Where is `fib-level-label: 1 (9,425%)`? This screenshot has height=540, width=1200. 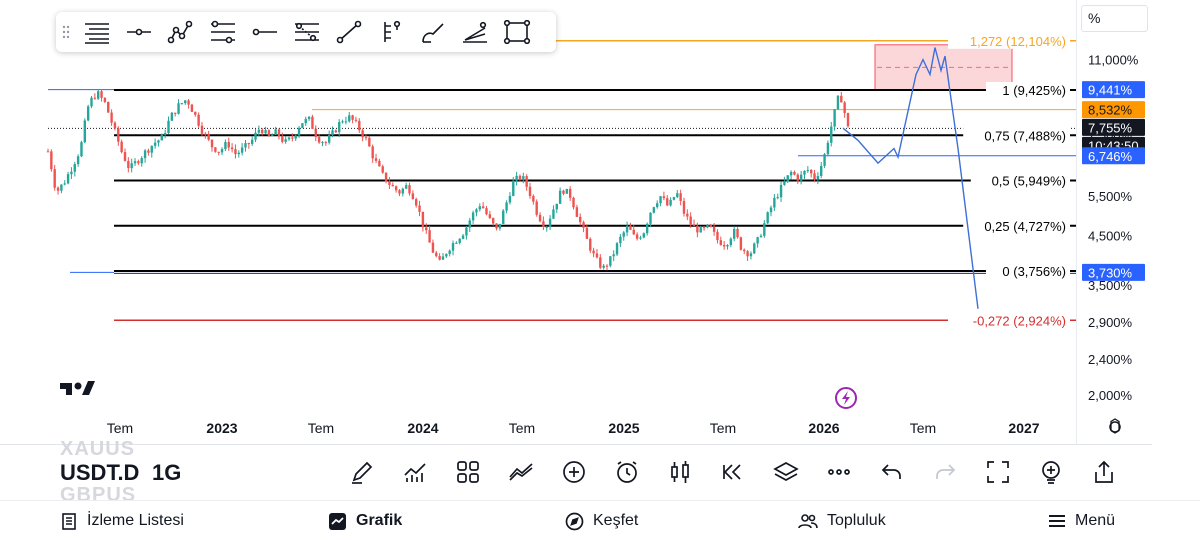 fib-level-label: 1 (9,425%) is located at coordinates (1034, 90).